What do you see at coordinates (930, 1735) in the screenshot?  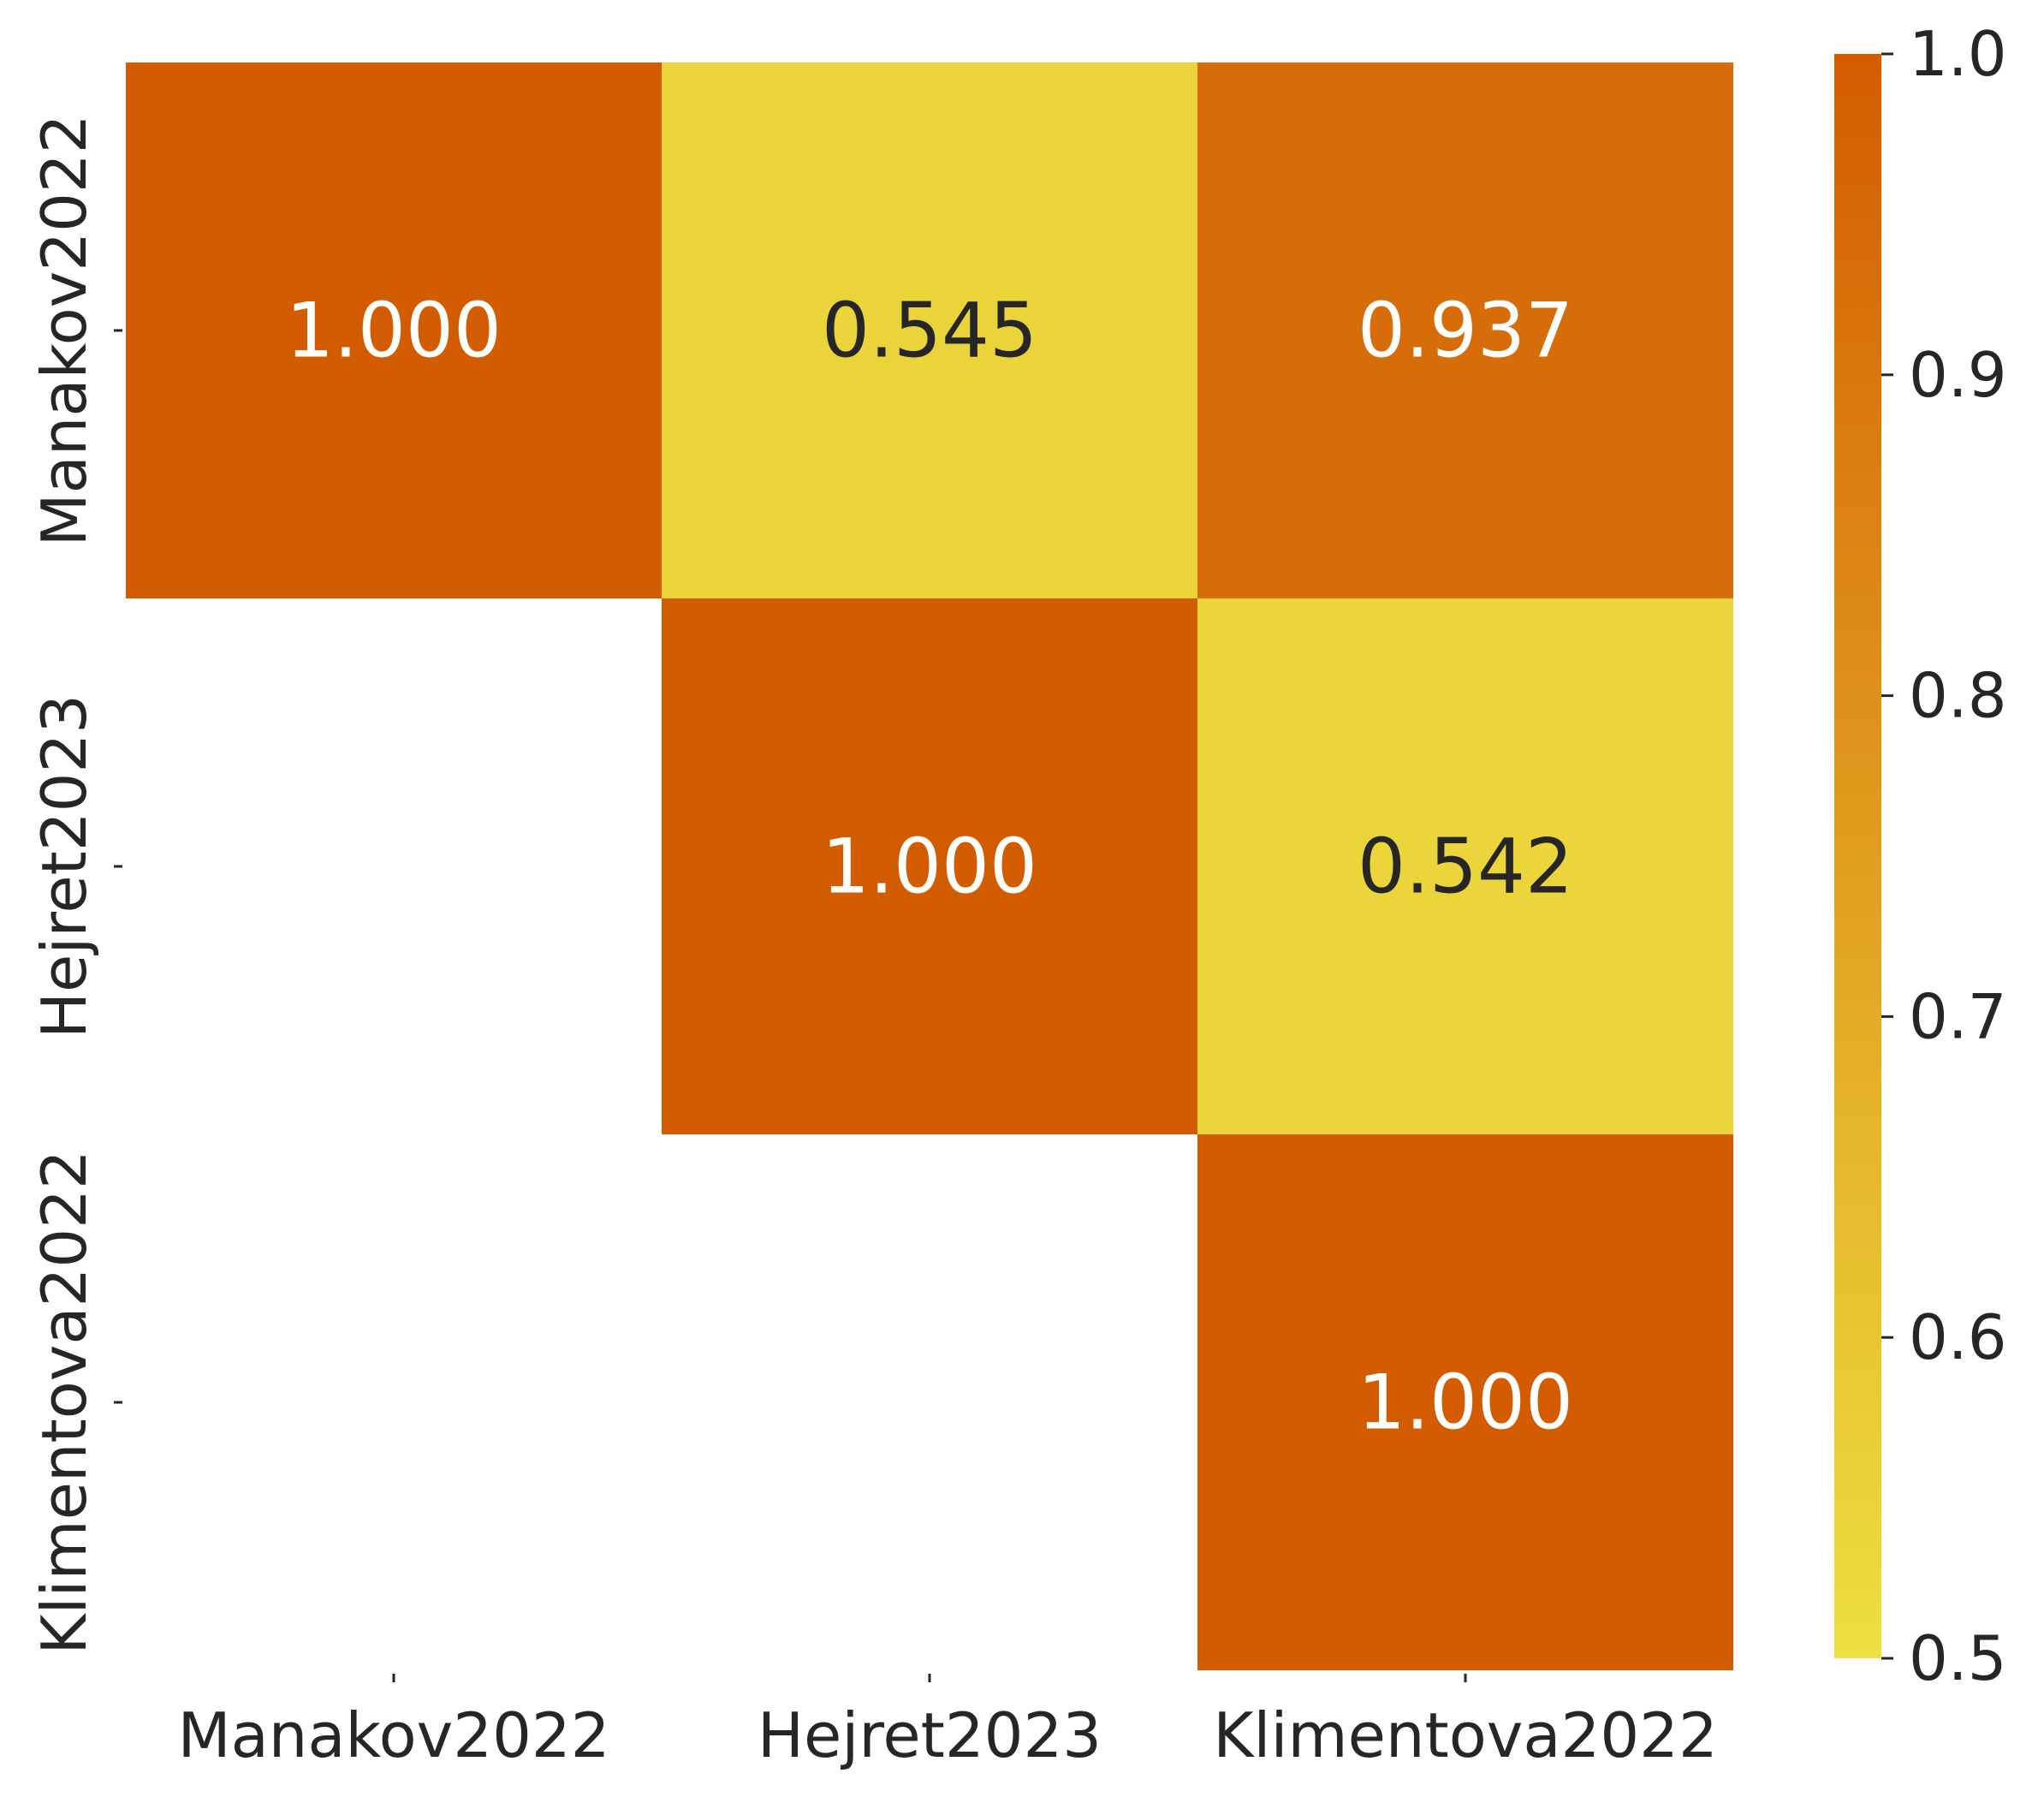 I see `x-tick-label: Hejret2023` at bounding box center [930, 1735].